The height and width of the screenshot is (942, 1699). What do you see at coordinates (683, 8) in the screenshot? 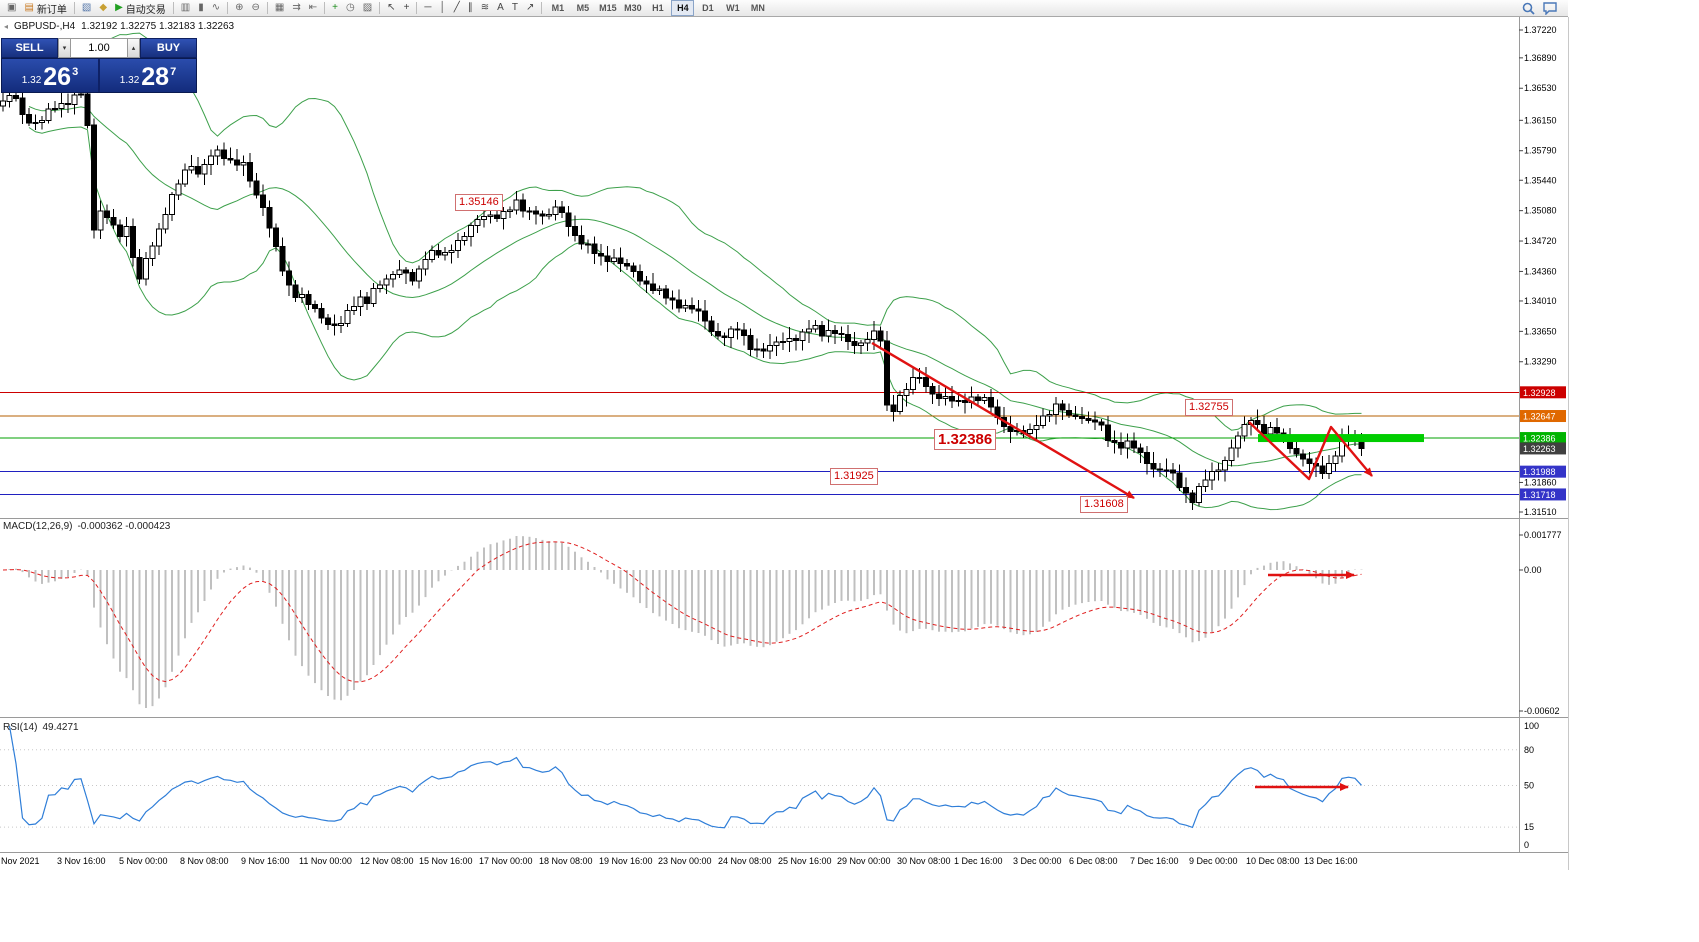
I see `timeframe-h4-button: H4` at bounding box center [683, 8].